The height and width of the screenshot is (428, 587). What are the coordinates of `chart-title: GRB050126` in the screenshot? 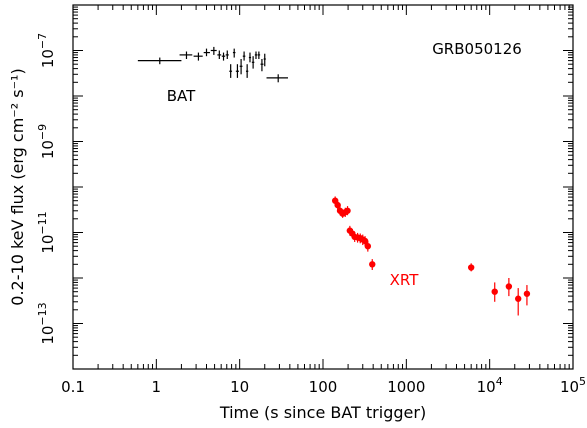 It's located at (477, 49).